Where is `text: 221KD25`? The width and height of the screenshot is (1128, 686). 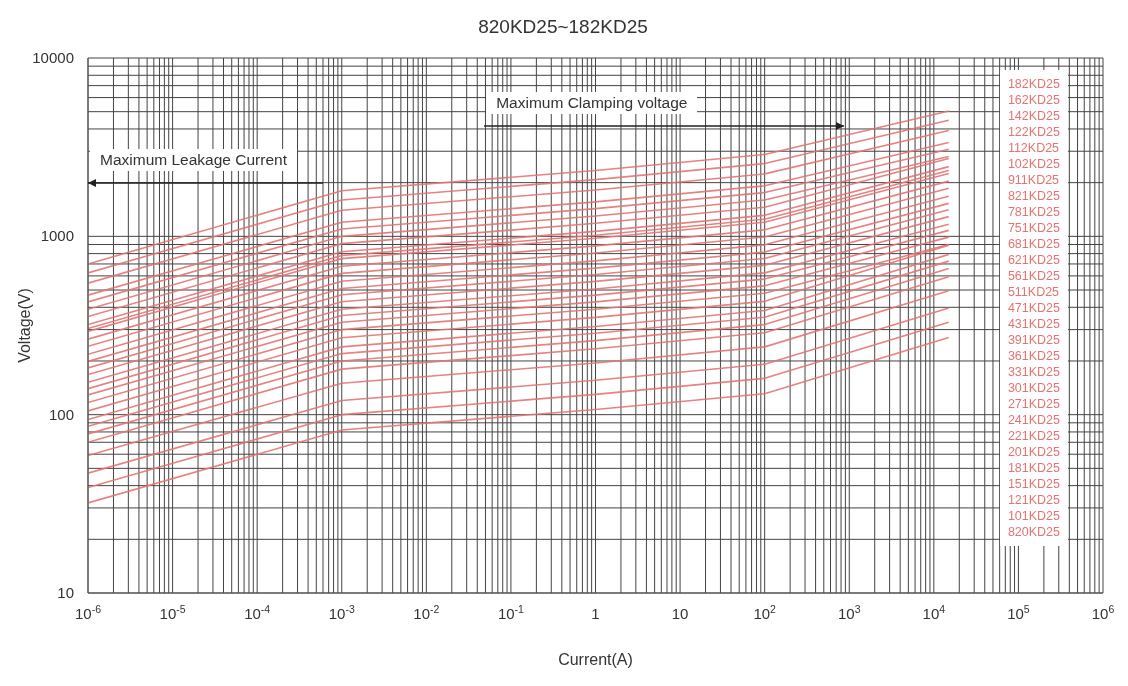 text: 221KD25 is located at coordinates (1033, 436).